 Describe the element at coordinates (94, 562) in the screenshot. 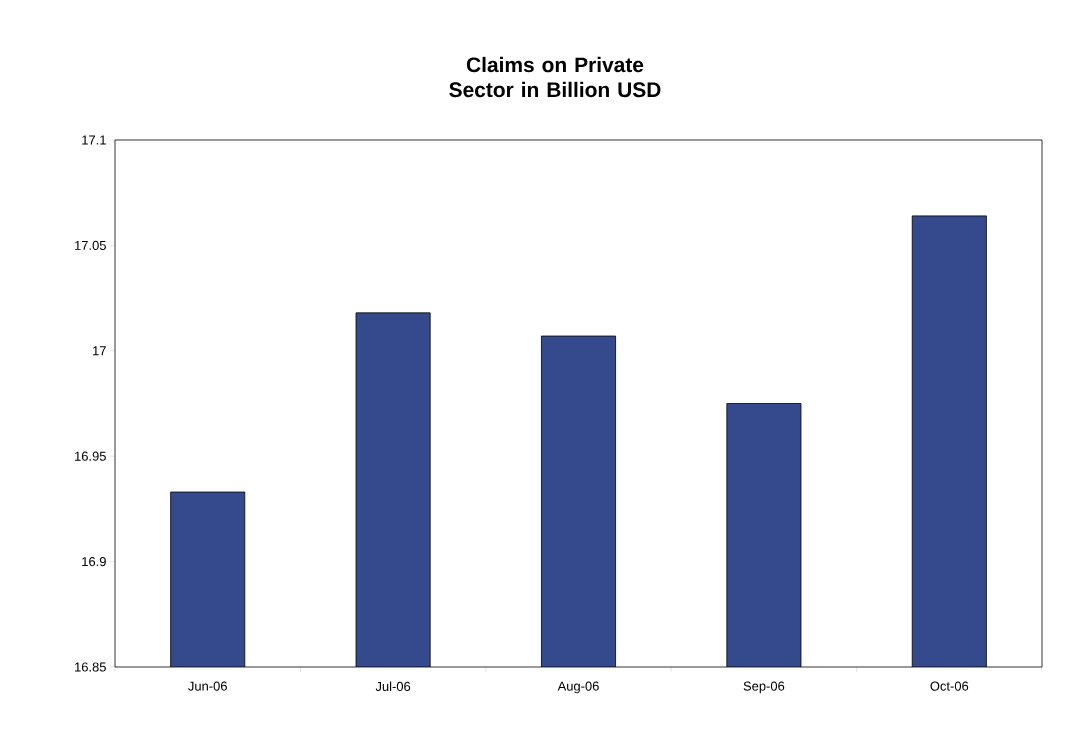

I see `y-tick-label: 16.9` at that location.